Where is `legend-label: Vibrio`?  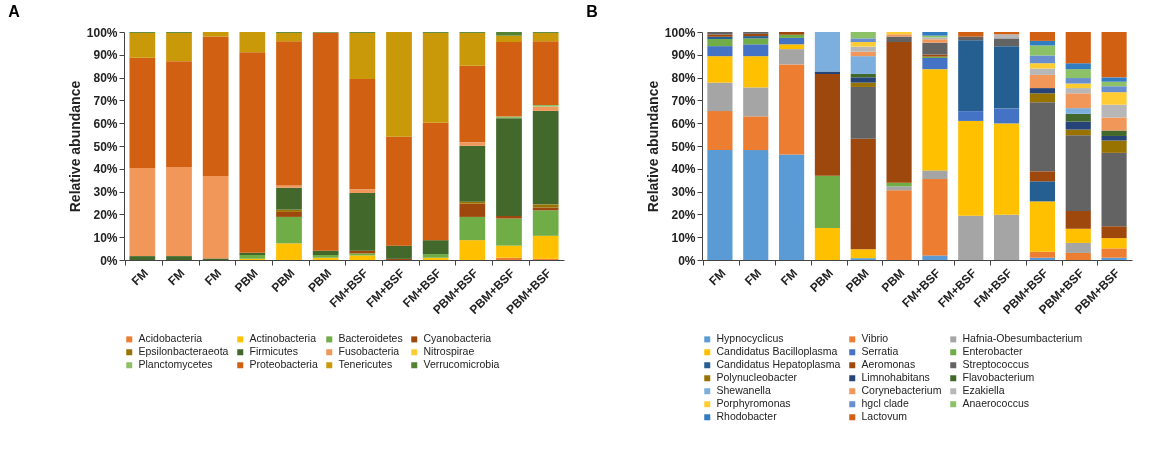
legend-label: Vibrio is located at coordinates (875, 338).